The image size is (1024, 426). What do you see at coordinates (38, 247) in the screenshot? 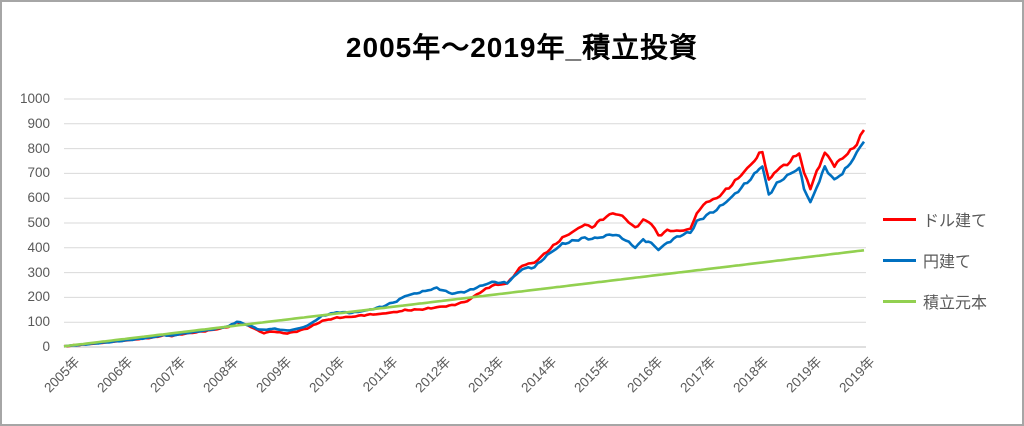
I see `y-axis-tick-label: 400` at bounding box center [38, 247].